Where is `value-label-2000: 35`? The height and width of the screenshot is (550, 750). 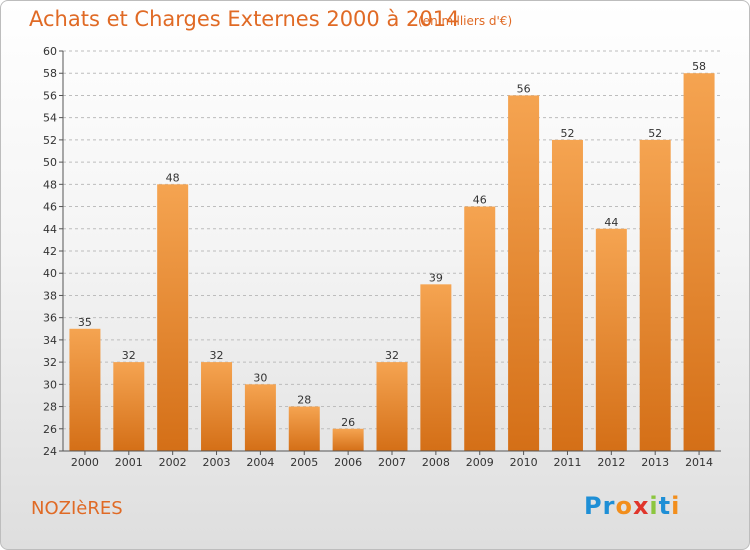 value-label-2000: 35 is located at coordinates (85, 322).